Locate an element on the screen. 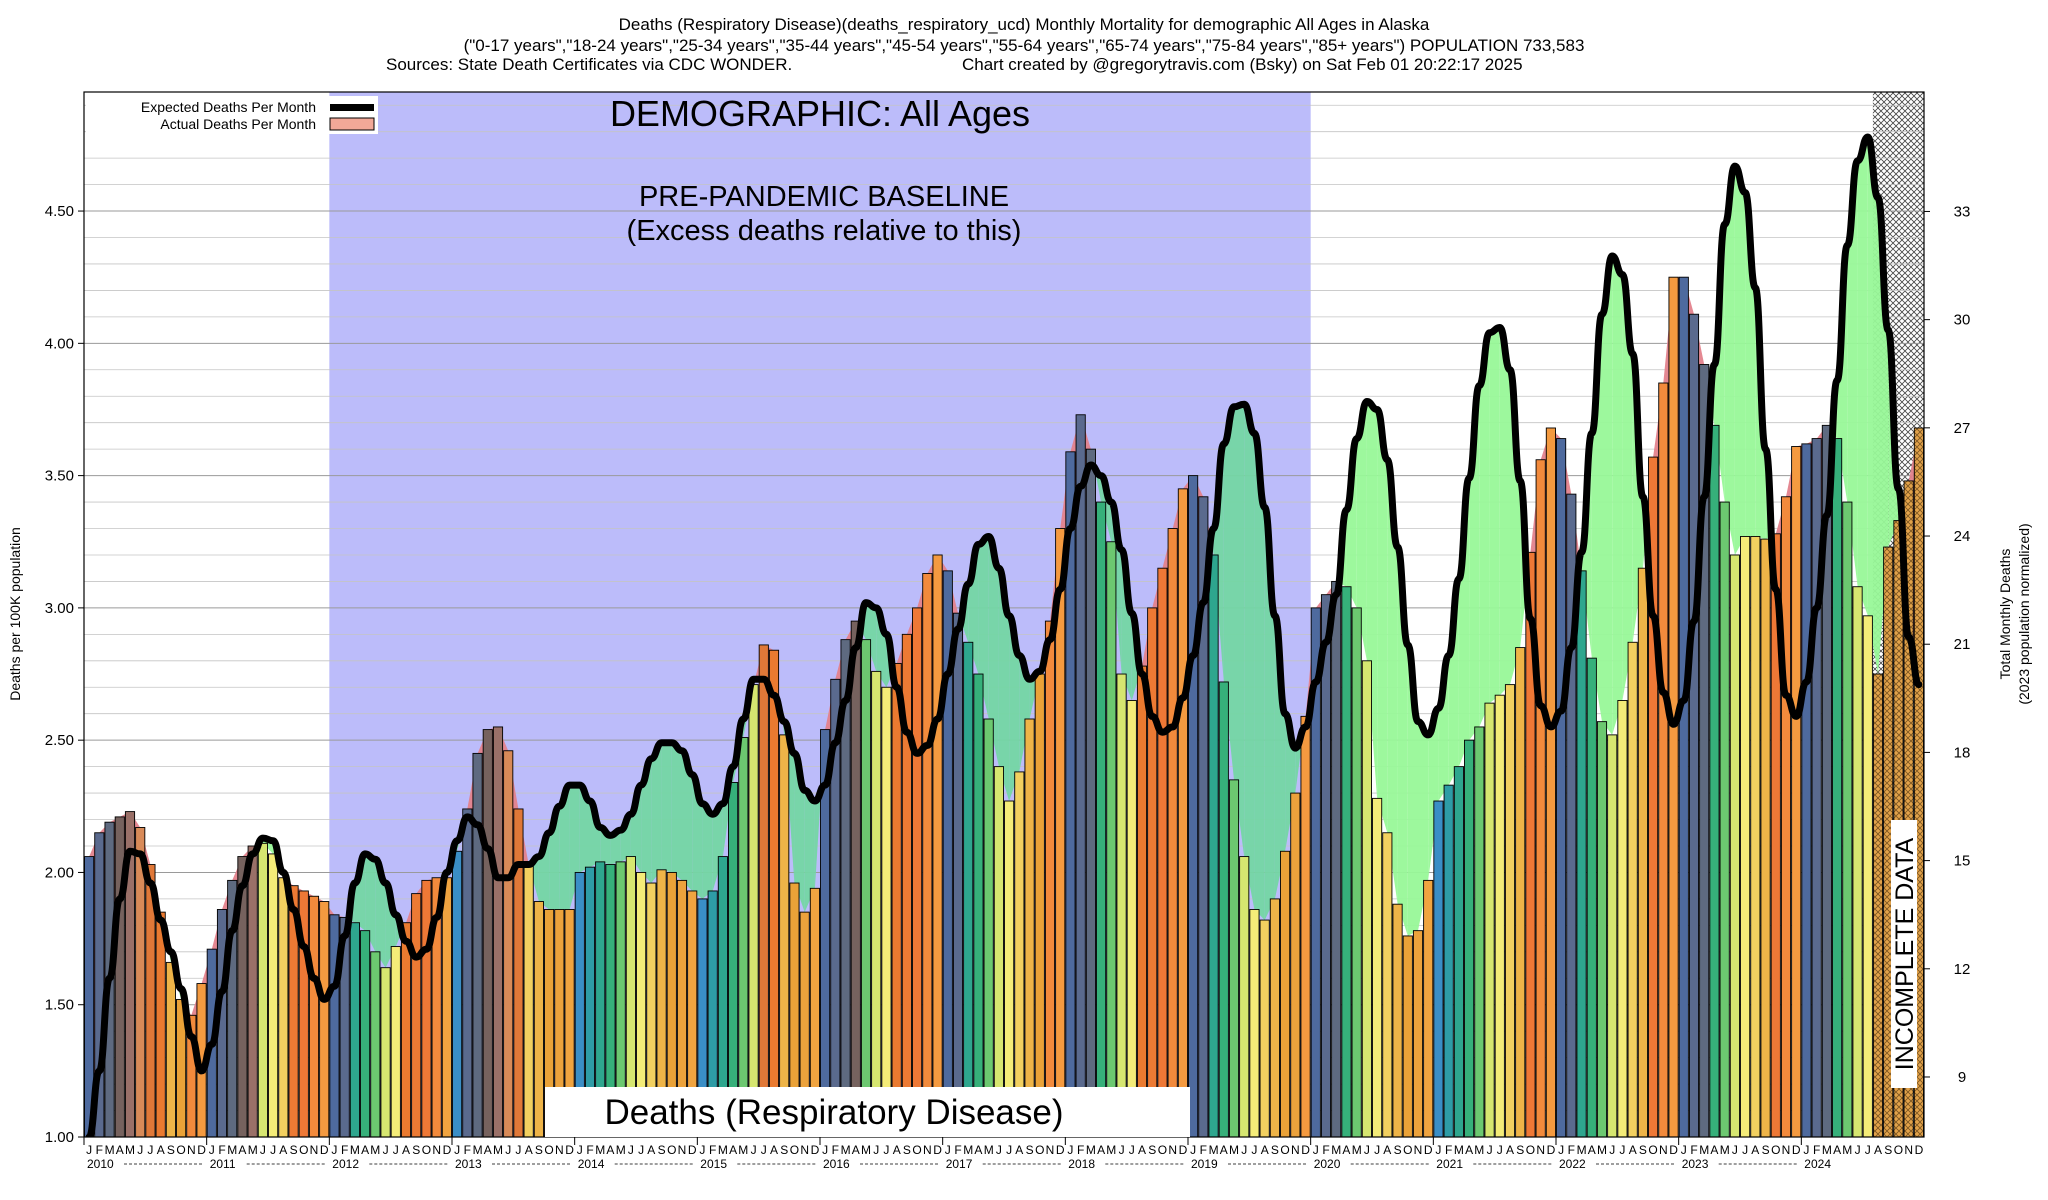 This screenshot has height=1200, width=2048. baseline-label-line2: (Excess deaths relative to this) is located at coordinates (824, 231).